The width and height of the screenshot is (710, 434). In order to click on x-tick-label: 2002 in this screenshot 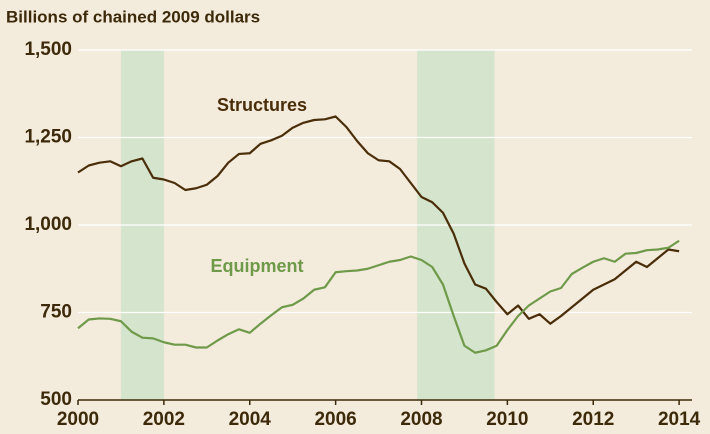, I will do `click(164, 419)`.